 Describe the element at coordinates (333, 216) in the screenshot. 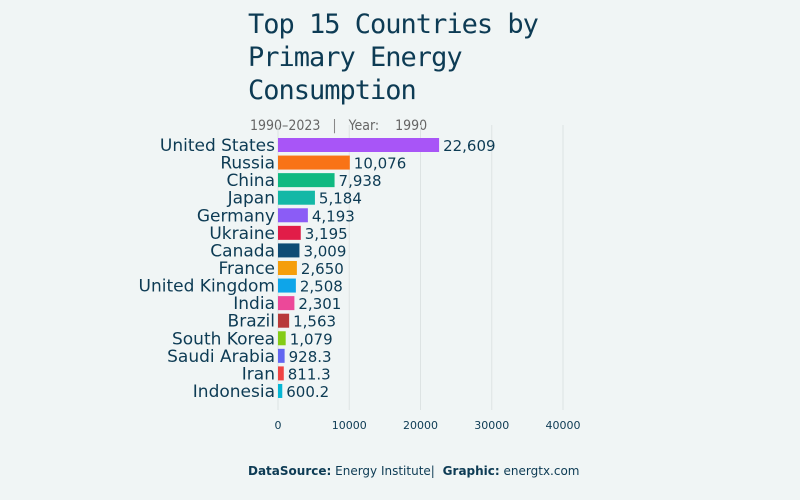

I see `value-label: 4,193` at that location.